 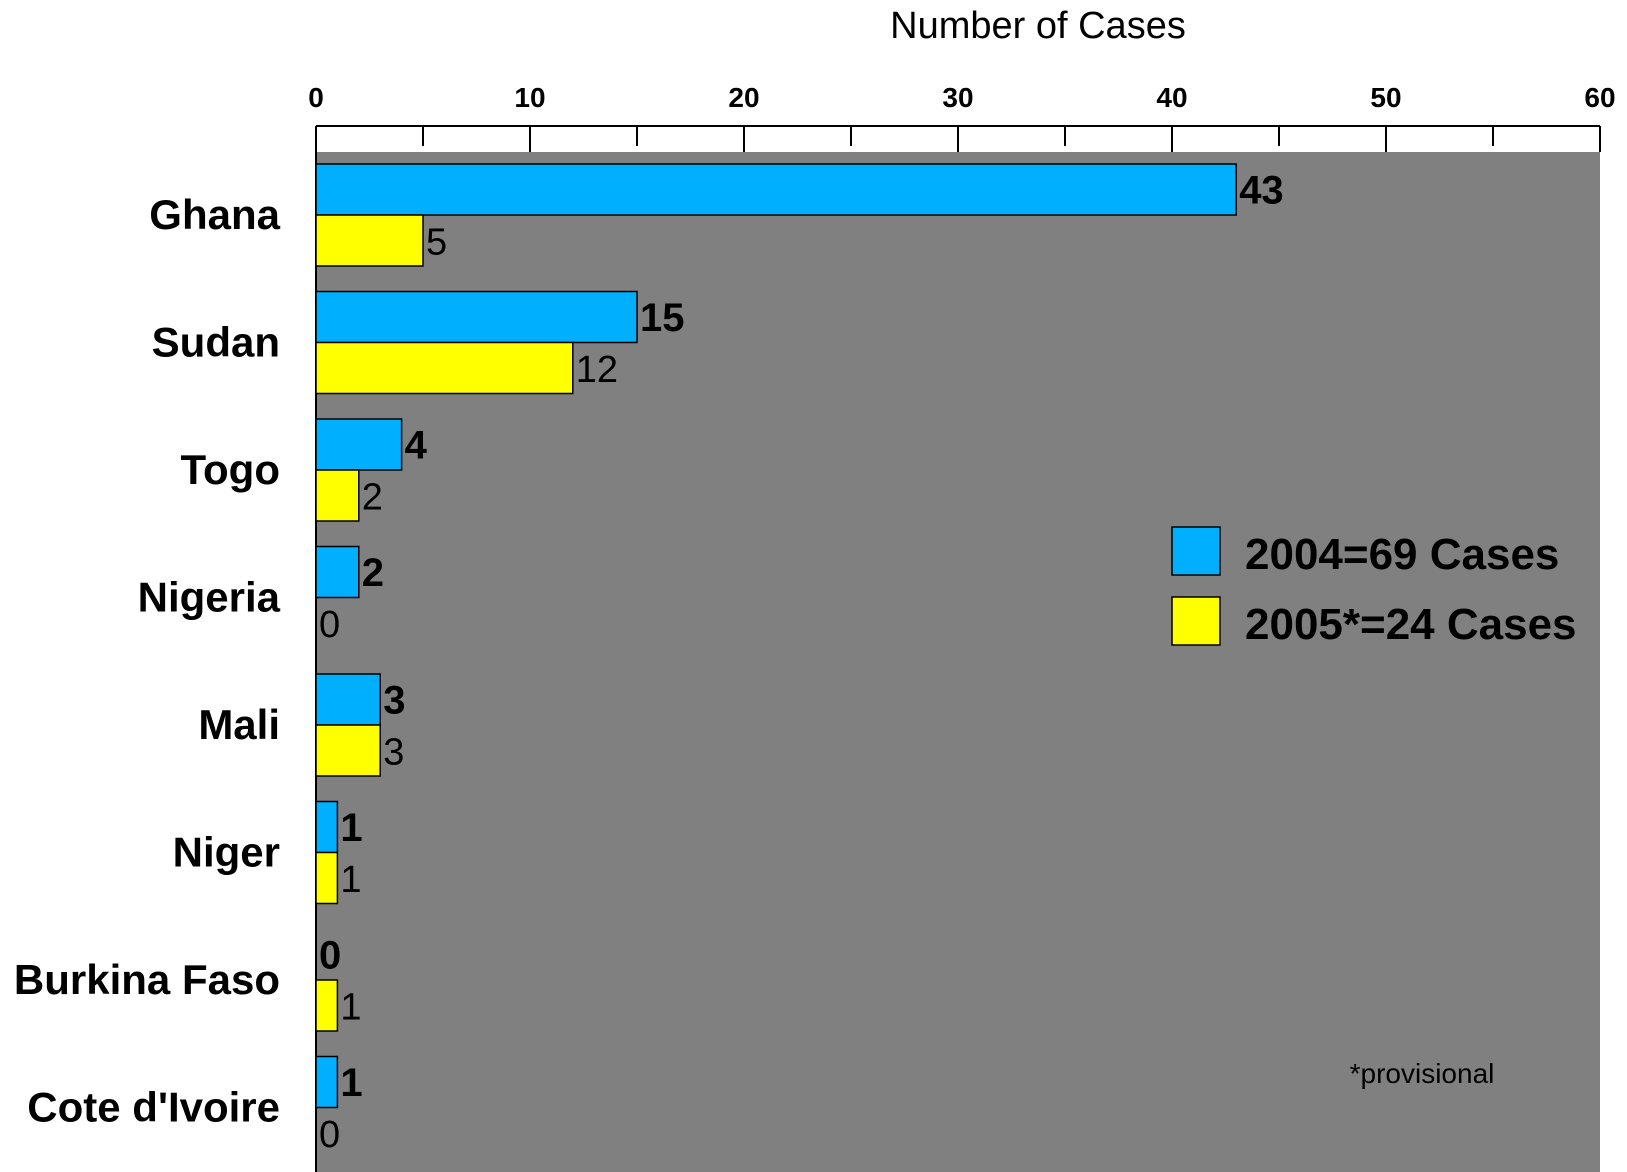 I want to click on x-axis-title: Number of Cases, so click(x=1038, y=26).